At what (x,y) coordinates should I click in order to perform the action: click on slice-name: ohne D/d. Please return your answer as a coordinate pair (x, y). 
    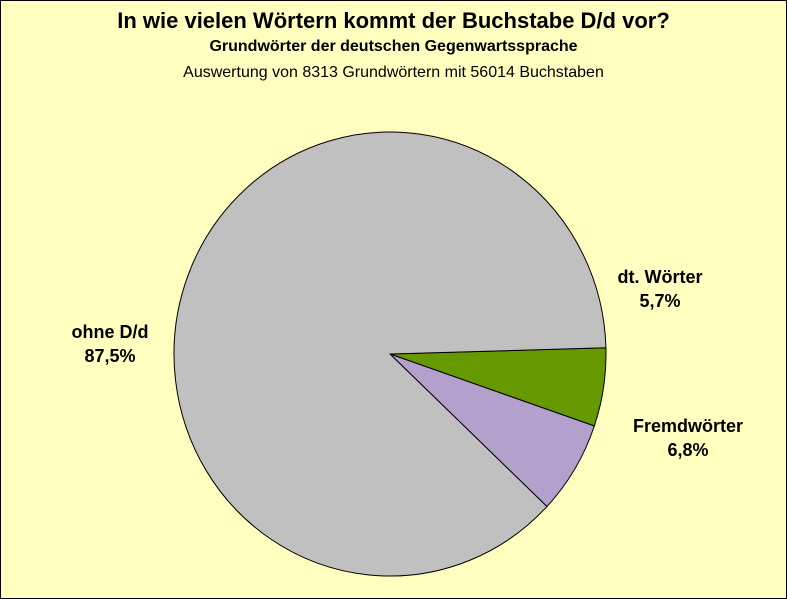
    Looking at the image, I should click on (110, 332).